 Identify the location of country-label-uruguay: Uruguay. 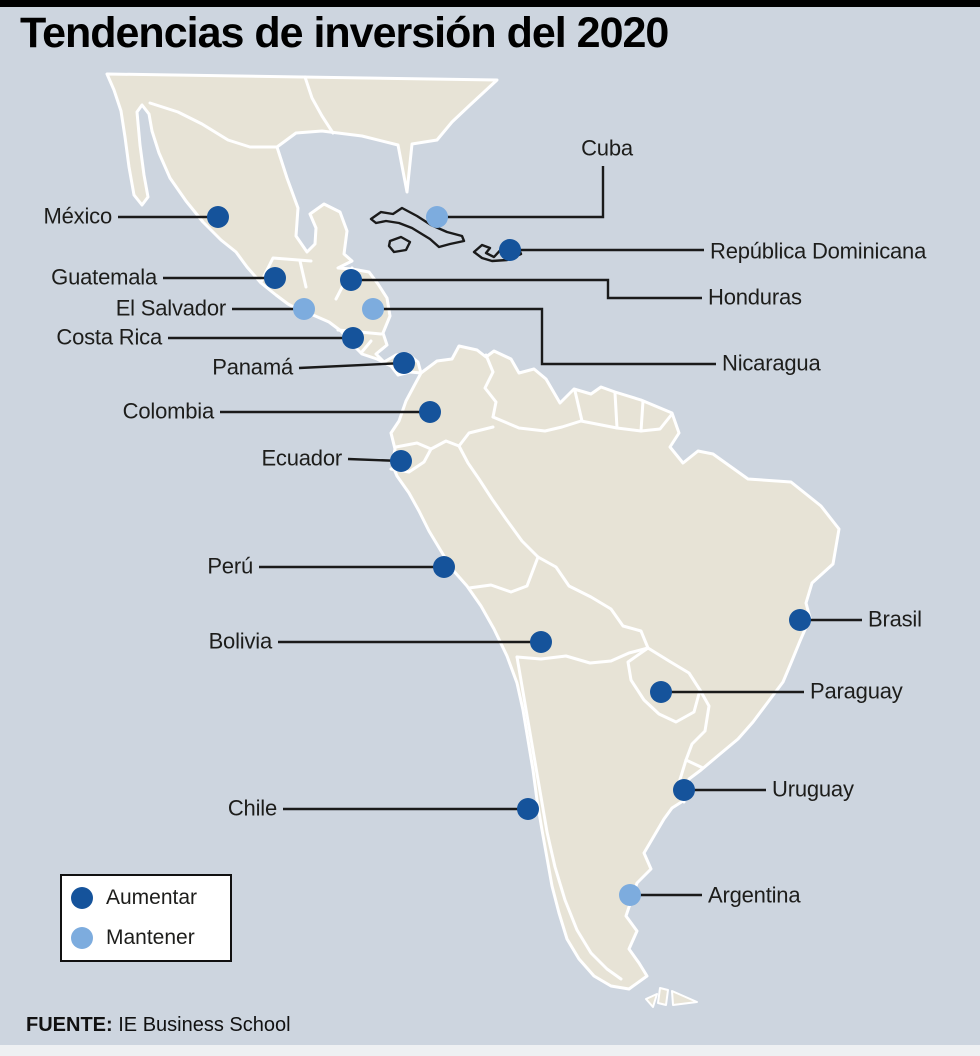
(813, 789).